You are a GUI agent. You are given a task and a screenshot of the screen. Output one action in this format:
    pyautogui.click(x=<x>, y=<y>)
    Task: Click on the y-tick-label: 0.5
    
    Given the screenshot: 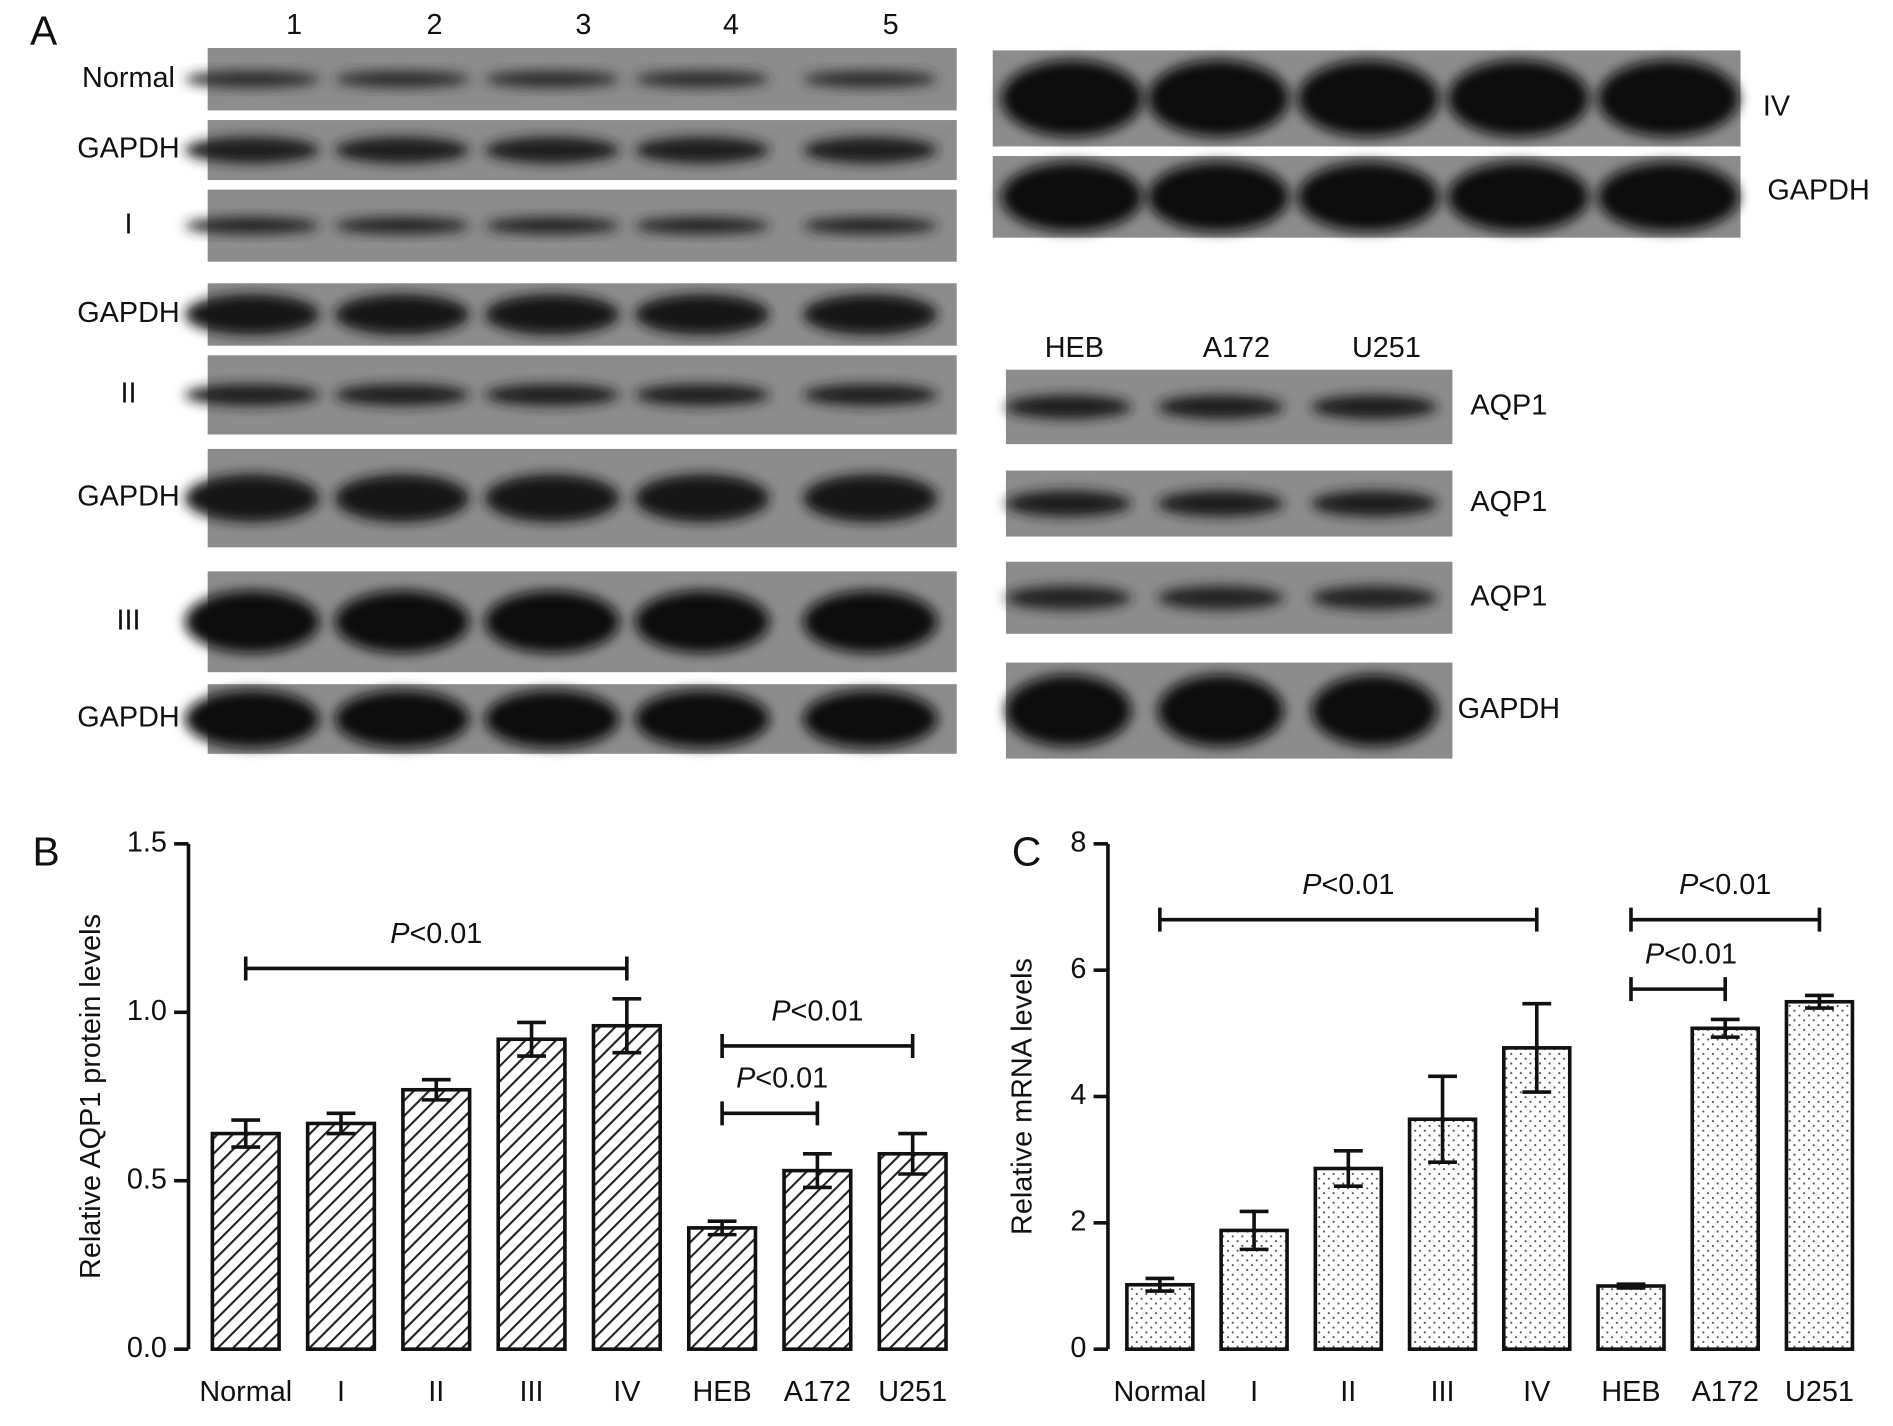 What is the action you would take?
    pyautogui.click(x=147, y=1179)
    